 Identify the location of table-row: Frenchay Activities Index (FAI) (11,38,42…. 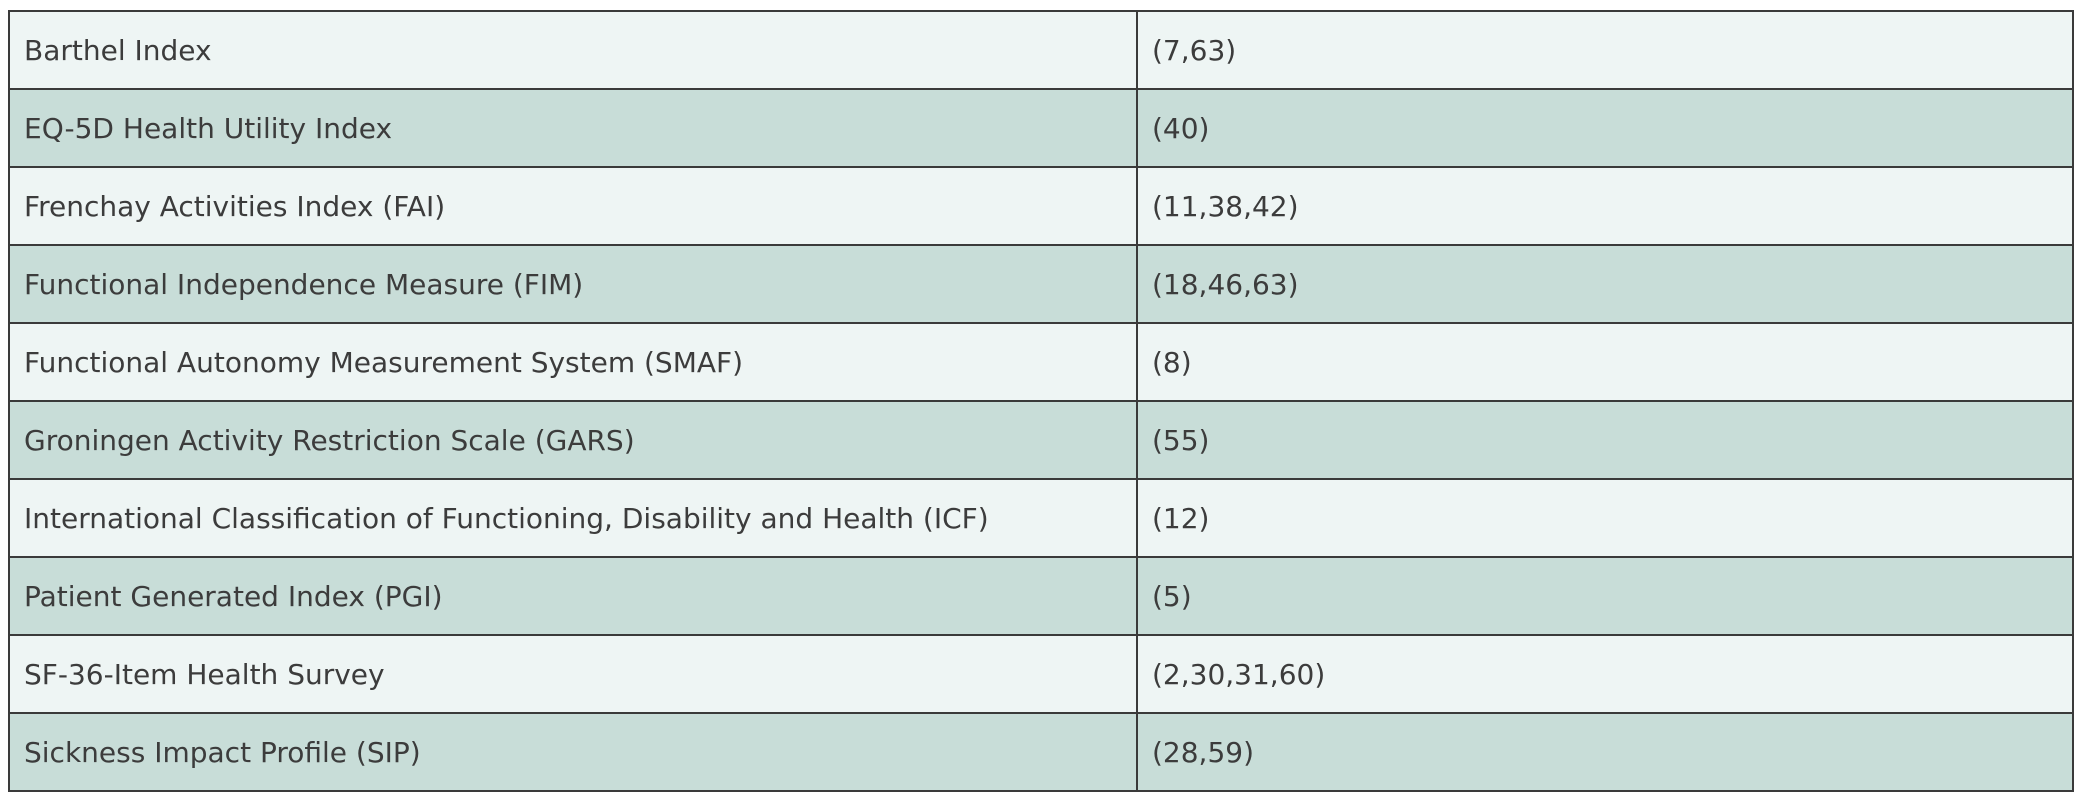
(1041, 206).